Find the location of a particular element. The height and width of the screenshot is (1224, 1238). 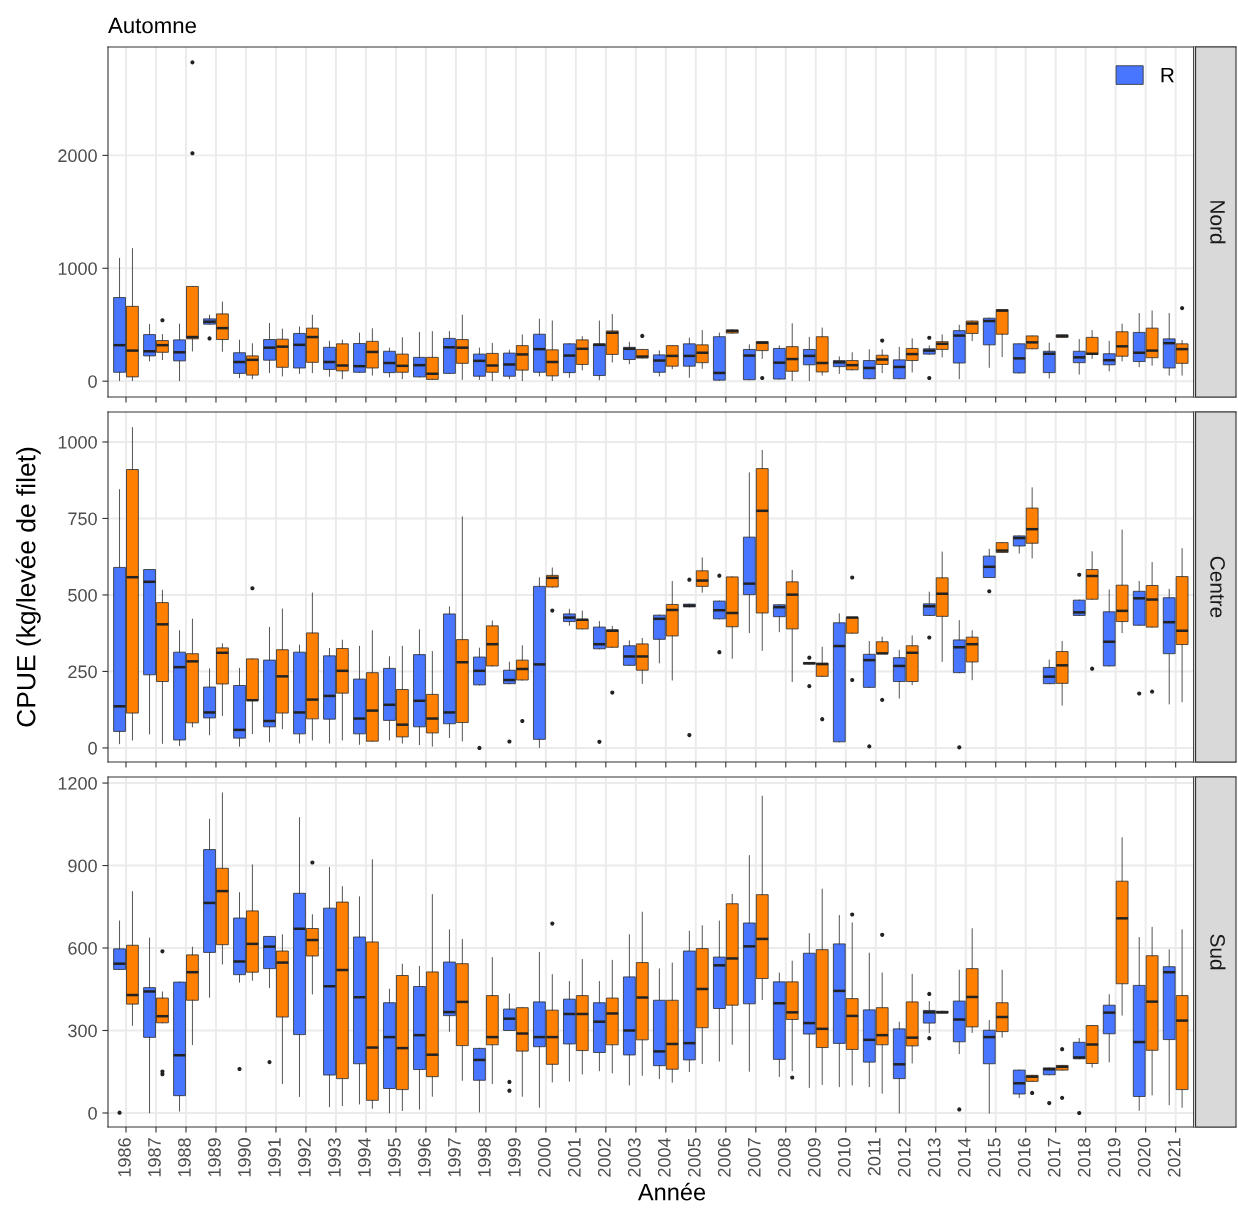

x-tick-label: 2000 is located at coordinates (544, 1157).